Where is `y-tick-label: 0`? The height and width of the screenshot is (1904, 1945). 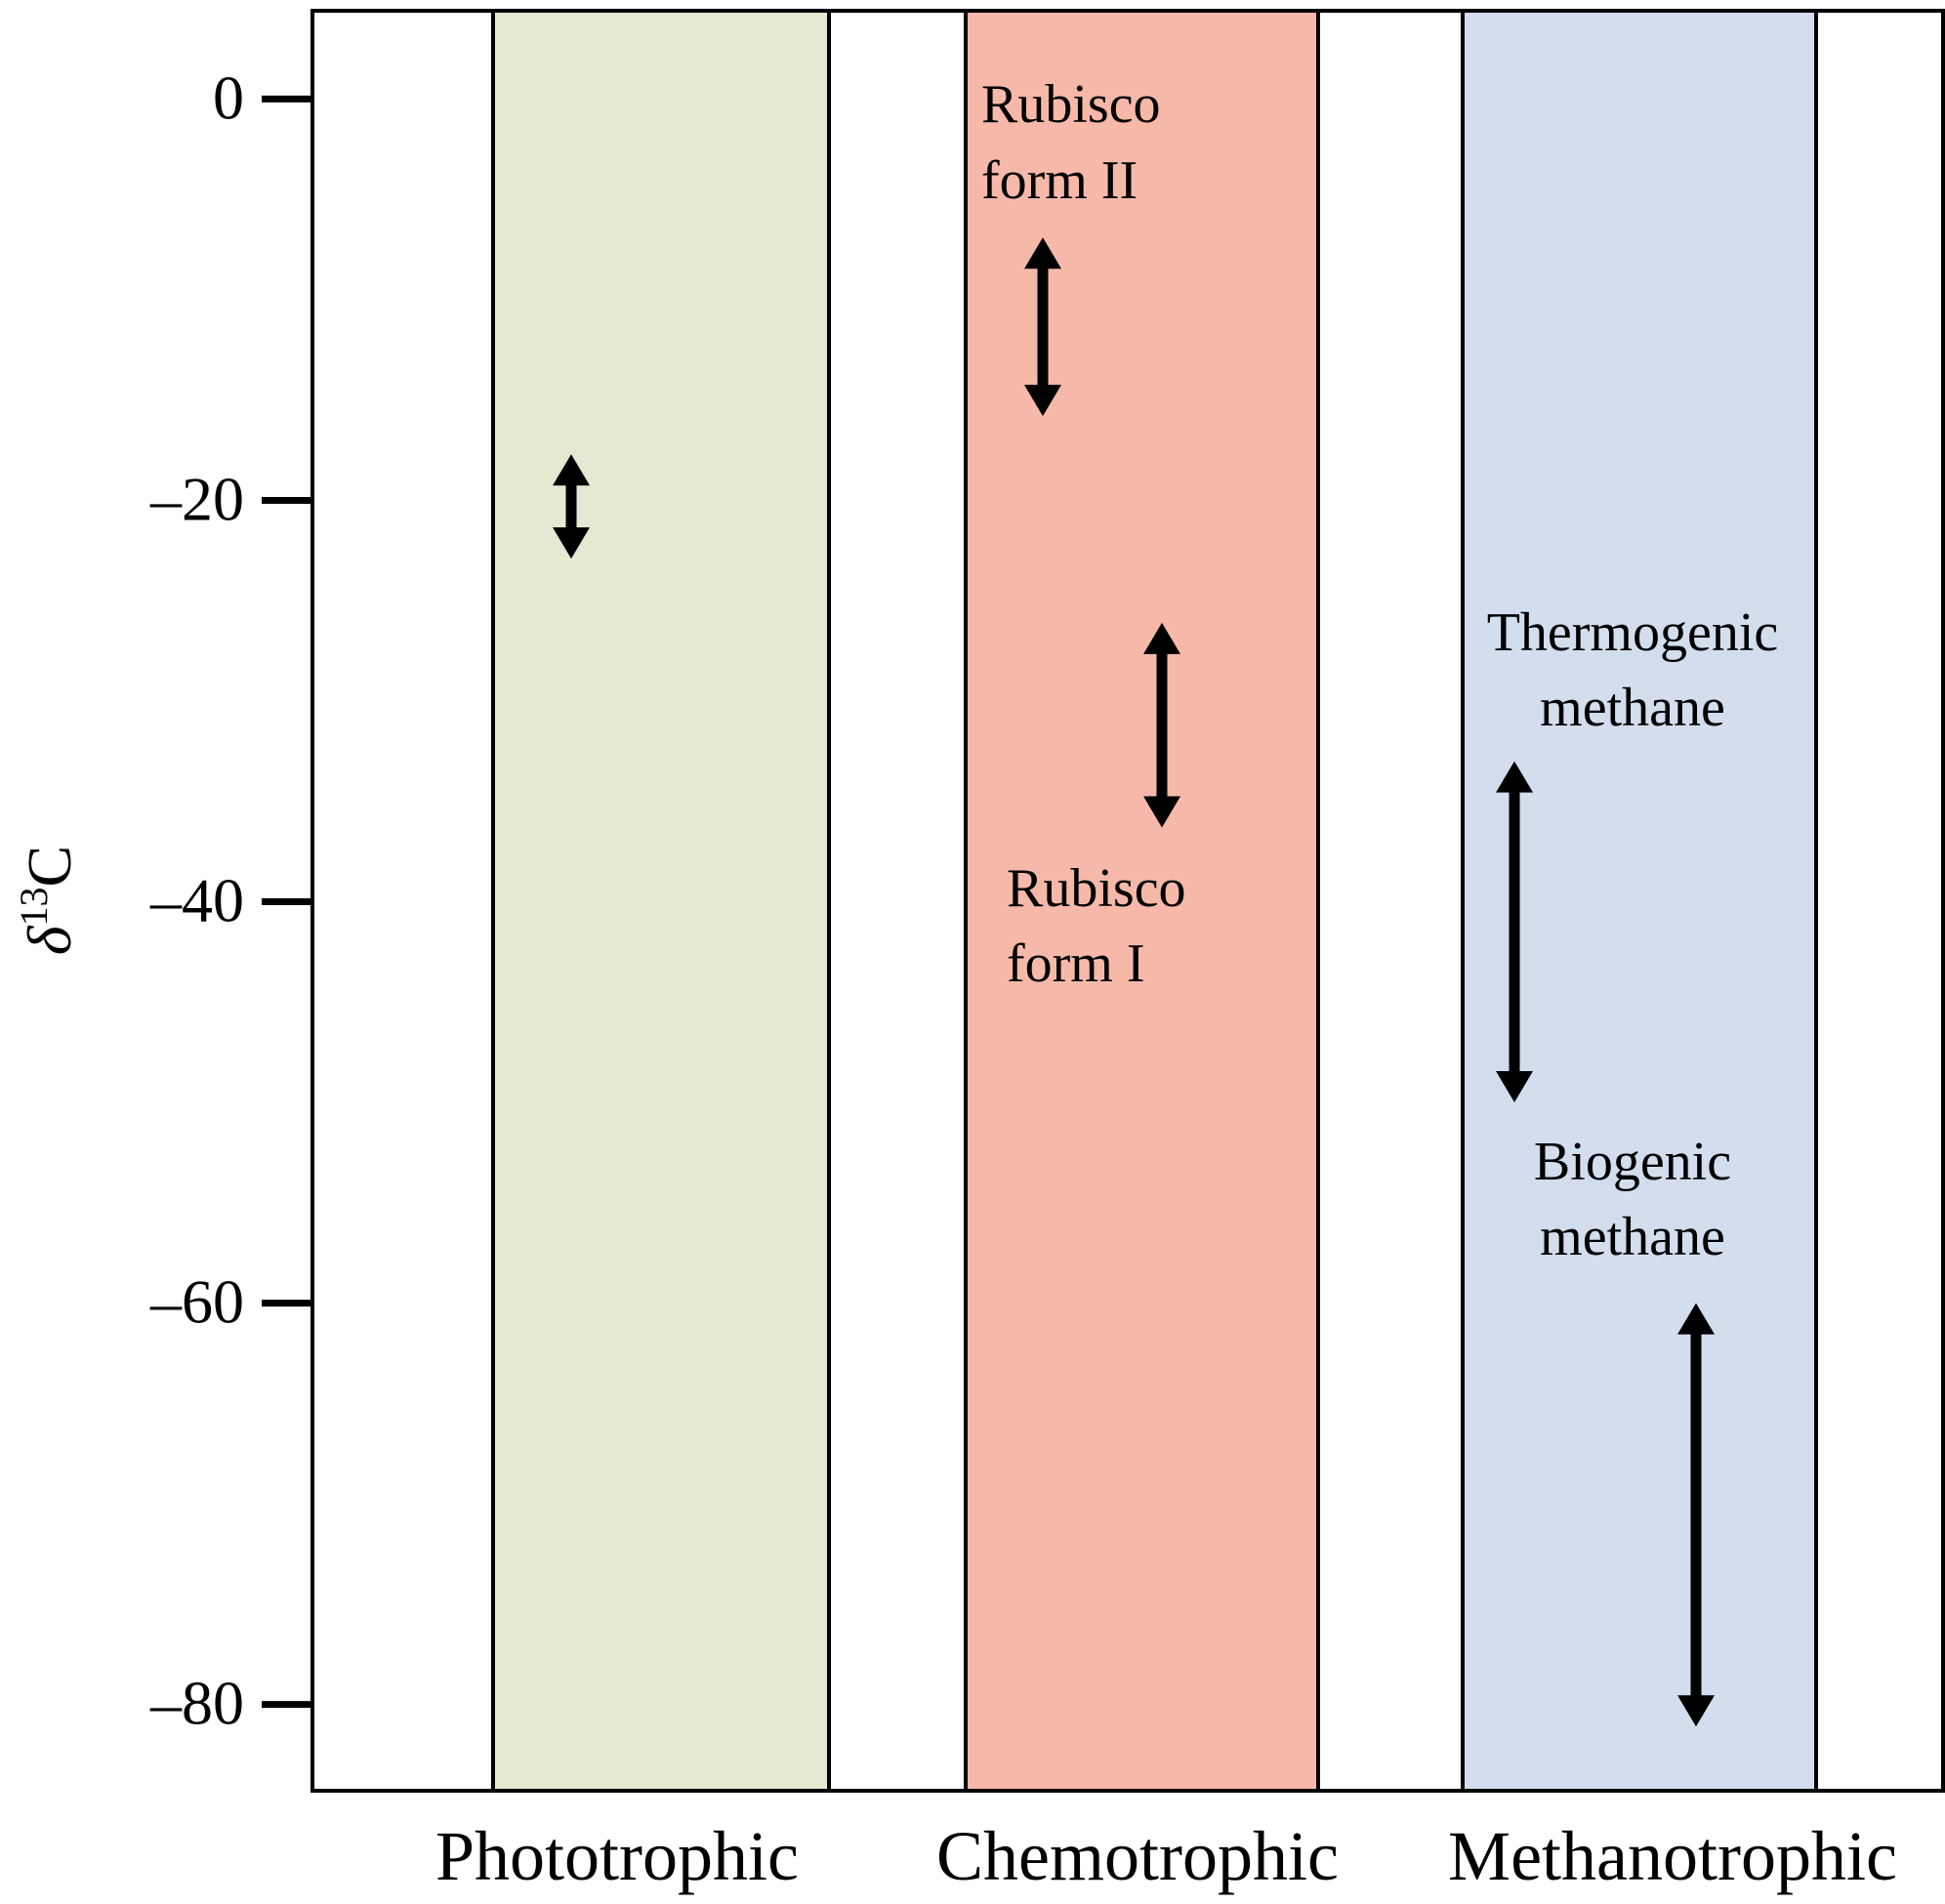
y-tick-label: 0 is located at coordinates (228, 97).